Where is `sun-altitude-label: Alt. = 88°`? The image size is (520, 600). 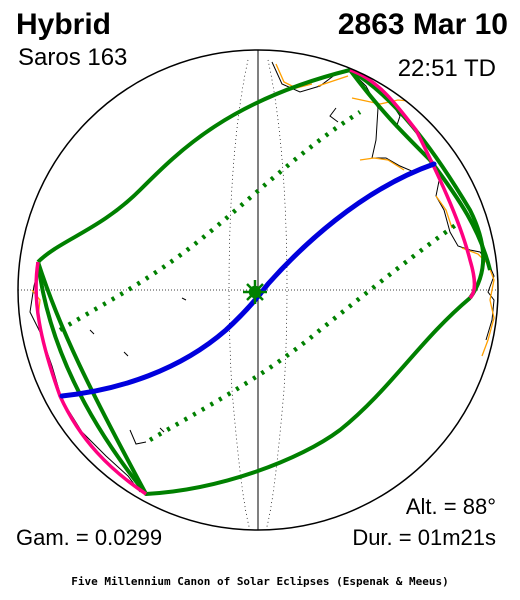
sun-altitude-label: Alt. = 88° is located at coordinates (450, 506).